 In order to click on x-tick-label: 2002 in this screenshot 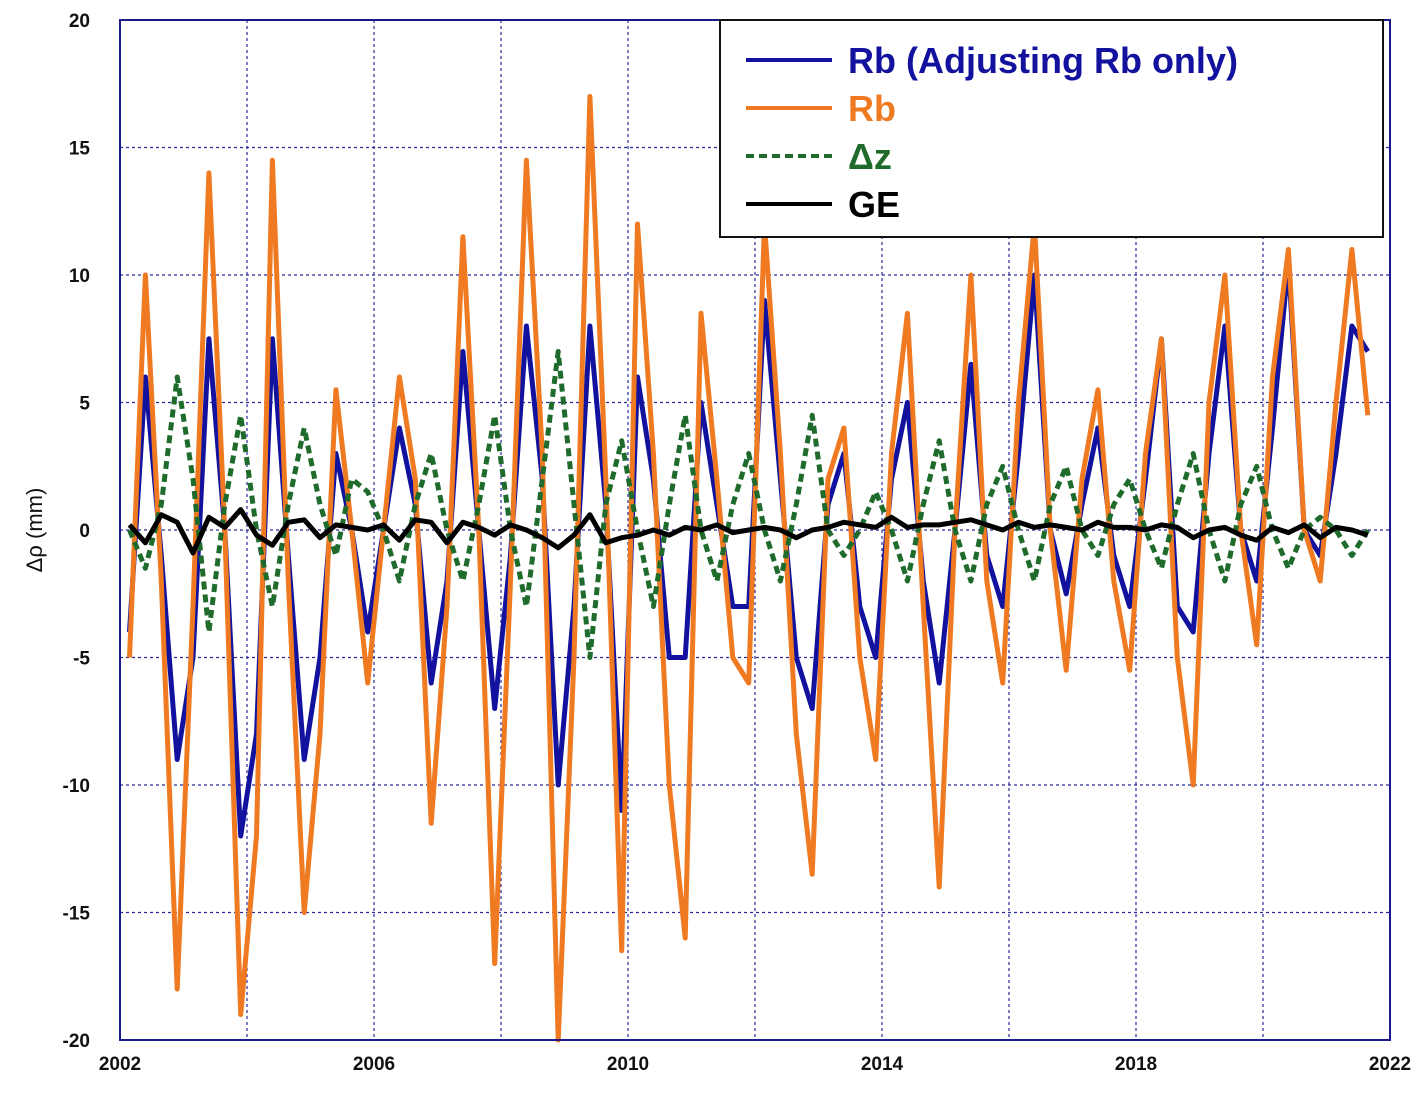, I will do `click(120, 1064)`.